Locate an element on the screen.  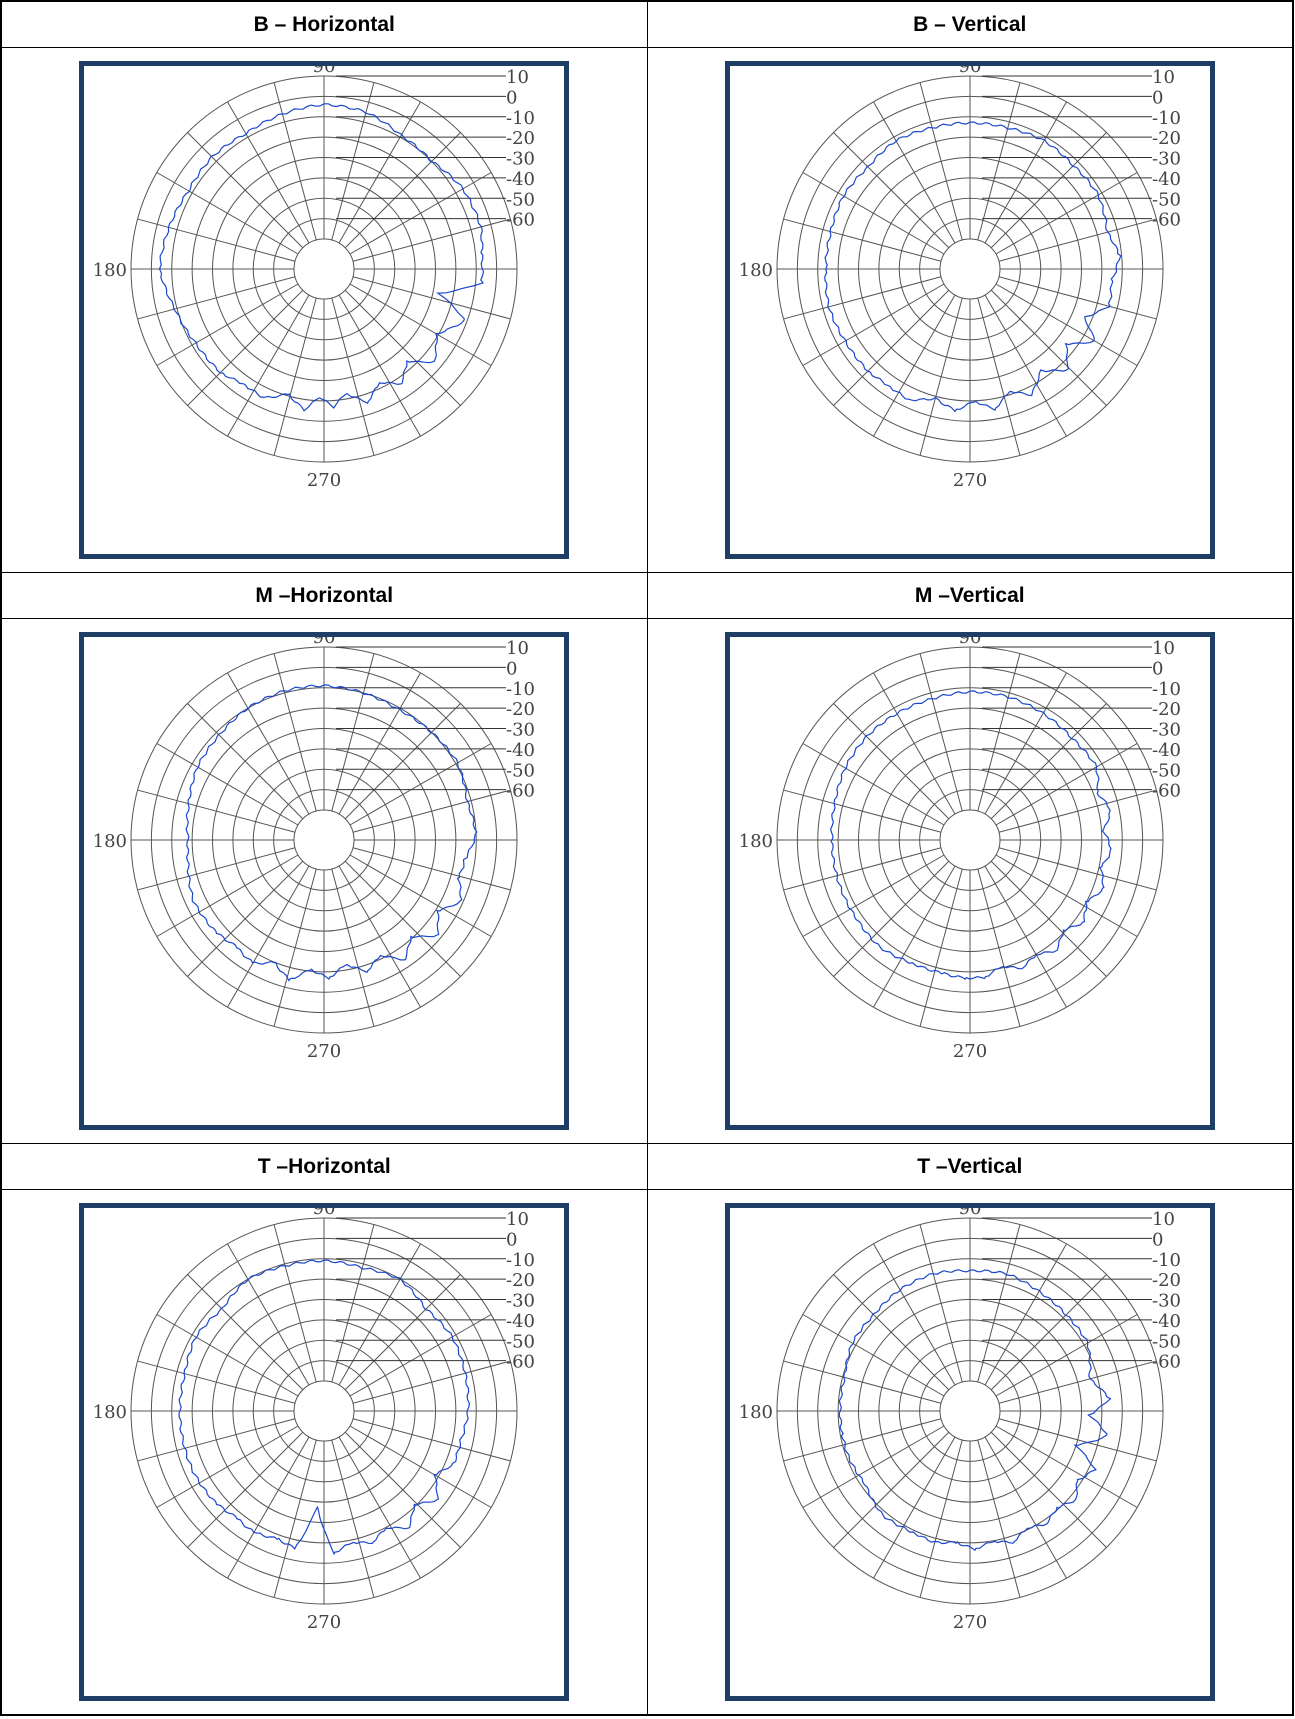
chart-title-t-vertical: T –Vertical is located at coordinates (970, 1166).